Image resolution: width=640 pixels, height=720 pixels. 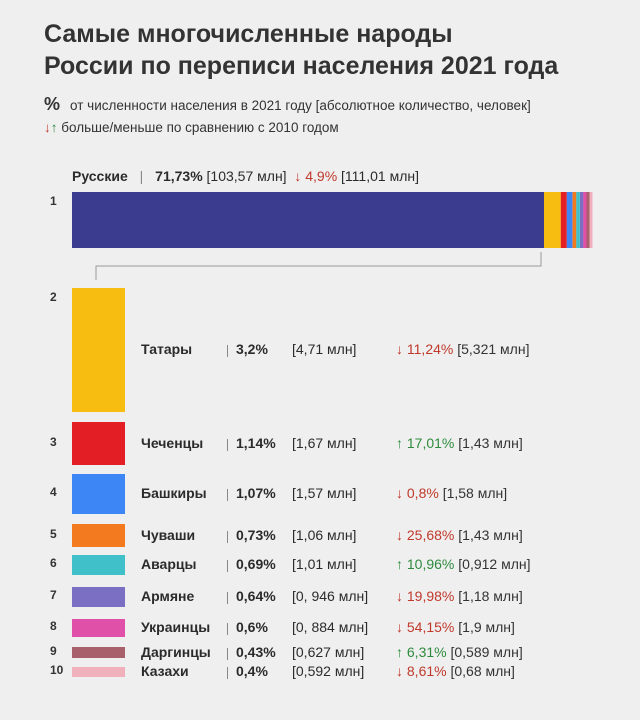 What do you see at coordinates (422, 493) in the screenshot?
I see `row-change-value: 0,8%` at bounding box center [422, 493].